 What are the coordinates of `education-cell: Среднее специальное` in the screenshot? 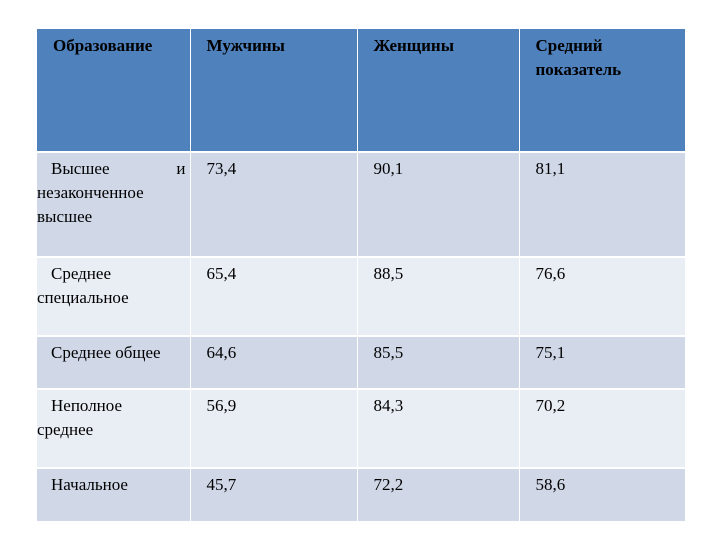 It's located at (113, 296).